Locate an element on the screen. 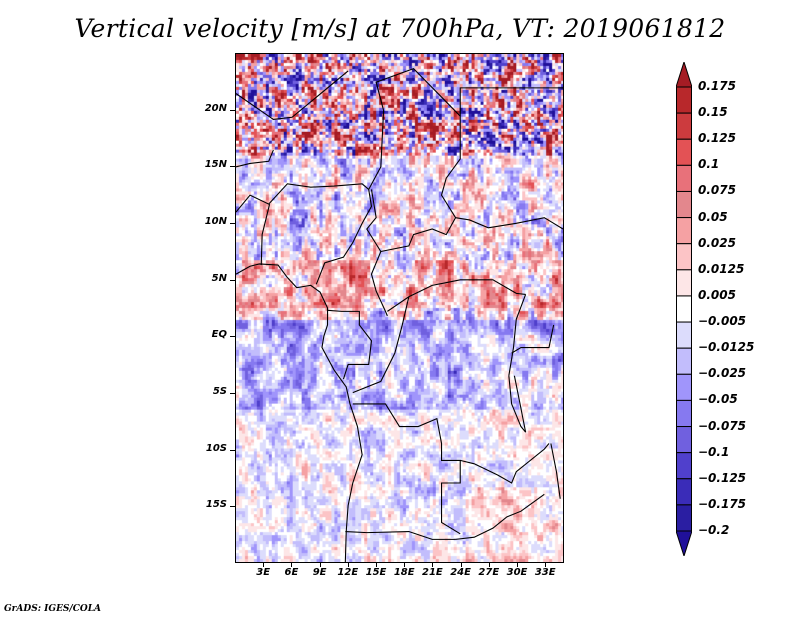 The height and width of the screenshot is (618, 800). colorbar-label: −0.125 is located at coordinates (722, 477).